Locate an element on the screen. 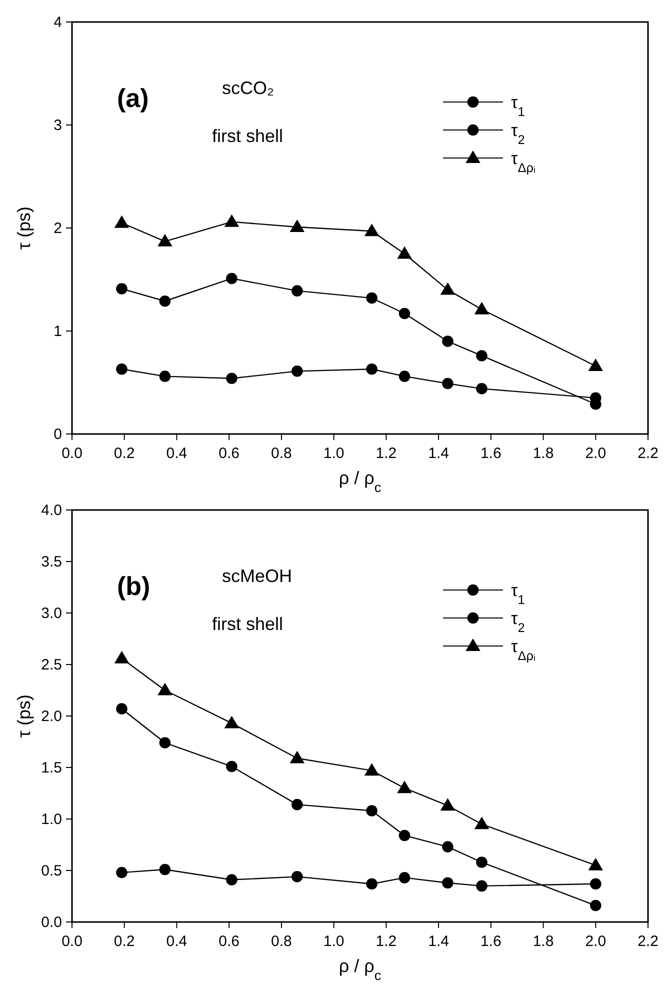  x-tick-label: 1.6 is located at coordinates (491, 941).